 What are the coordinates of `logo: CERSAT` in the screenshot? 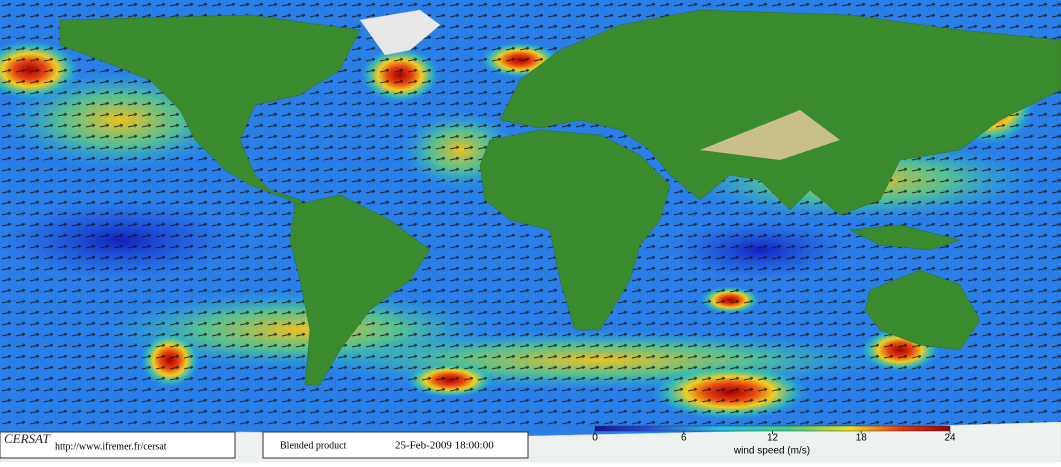 It's located at (27, 438).